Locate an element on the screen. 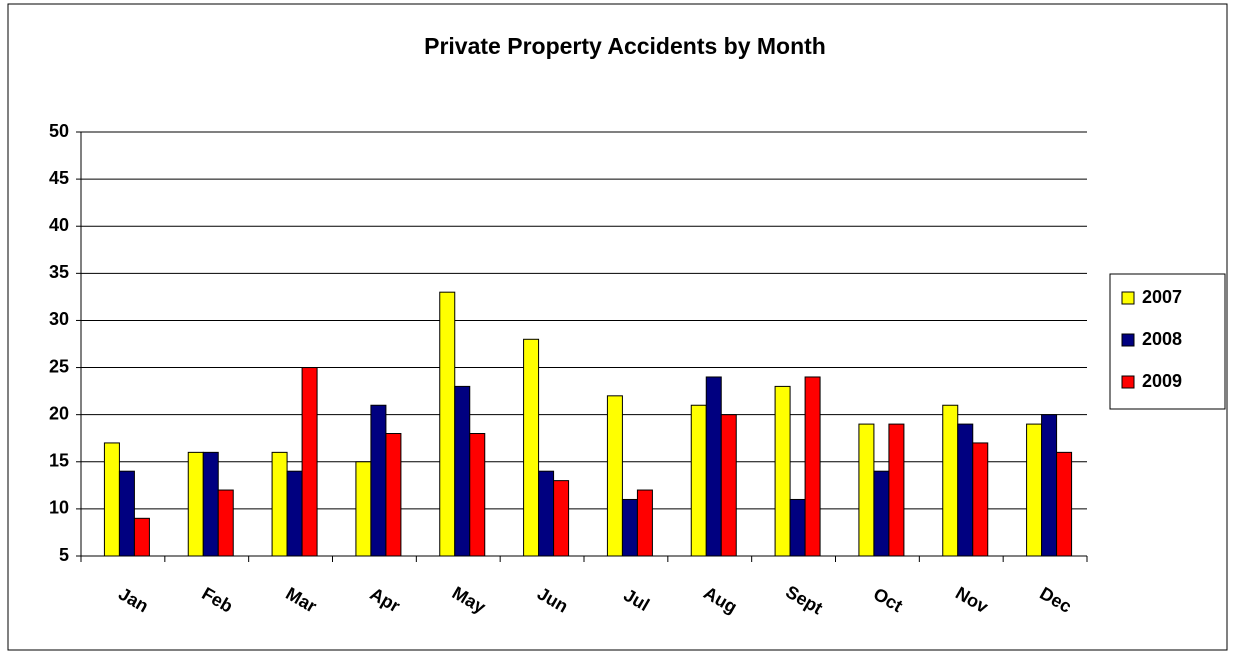  y-tick-label: 30 is located at coordinates (59, 319).